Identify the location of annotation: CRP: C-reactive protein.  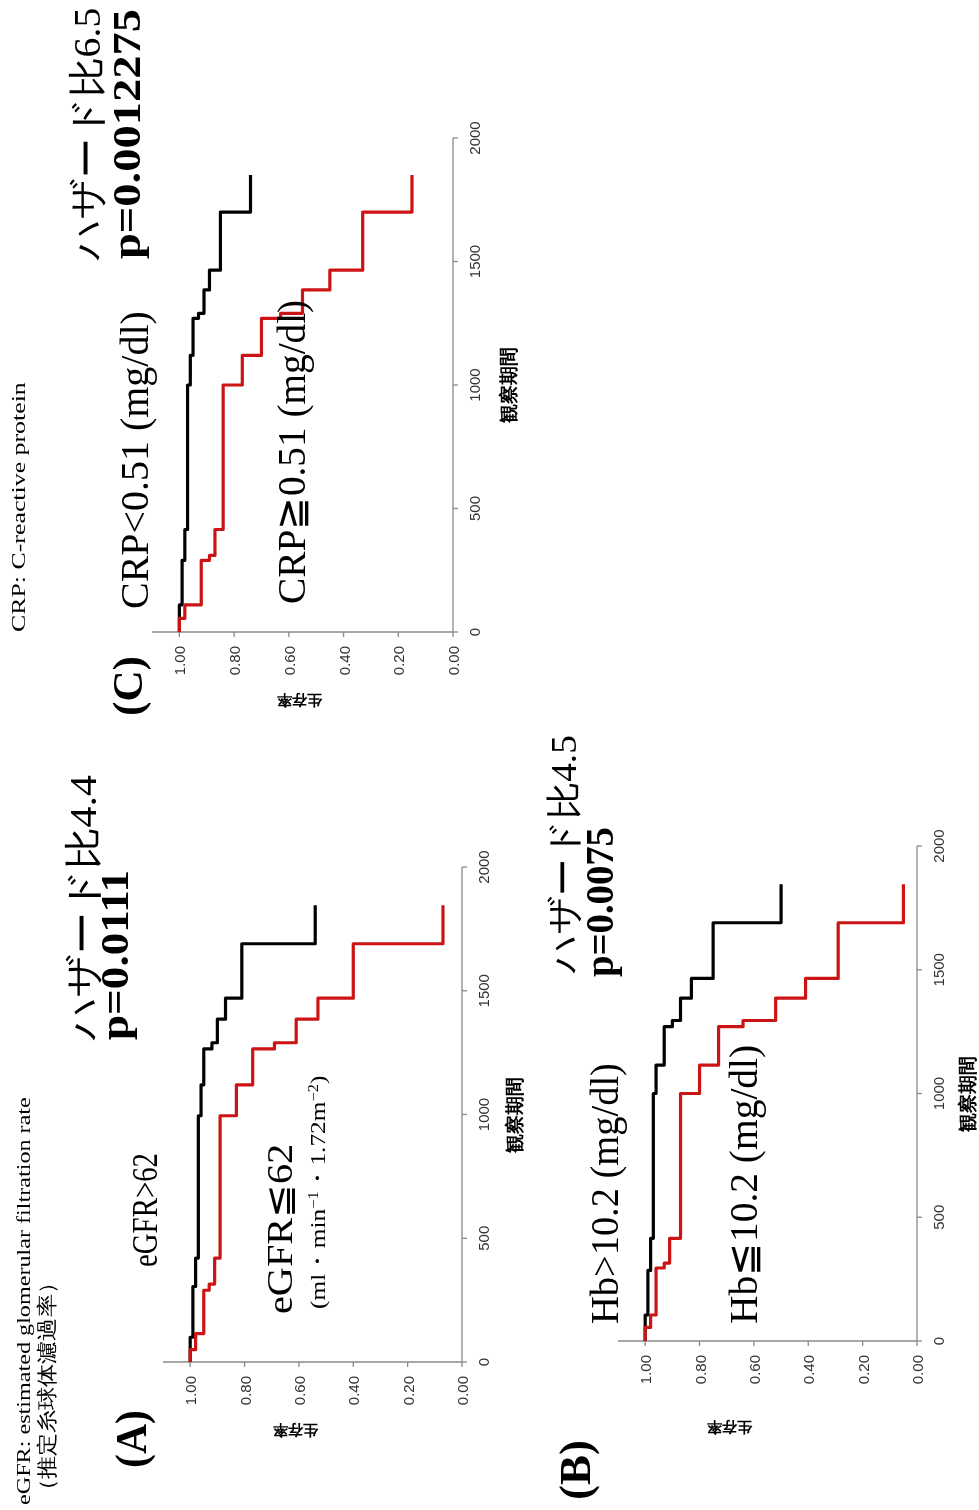
(19, 507).